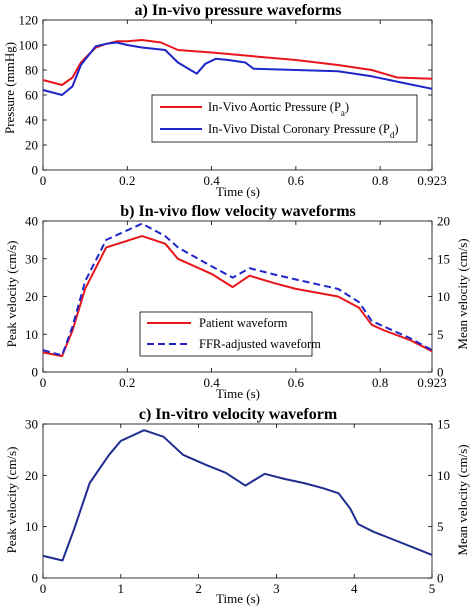  Describe the element at coordinates (31, 70) in the screenshot. I see `panel-a-ytick-label: 80` at that location.